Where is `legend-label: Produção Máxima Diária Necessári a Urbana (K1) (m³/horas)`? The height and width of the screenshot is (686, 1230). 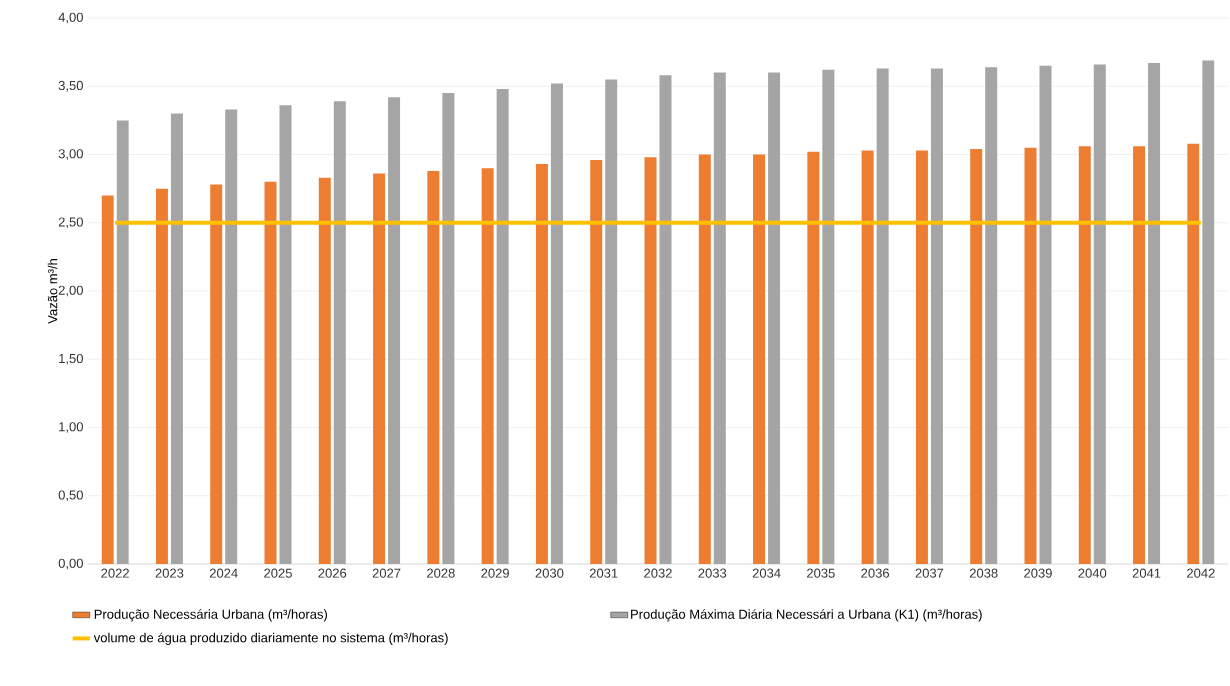
legend-label: Produção Máxima Diária Necessári a Urbana (K1) (m³/horas) is located at coordinates (806, 615).